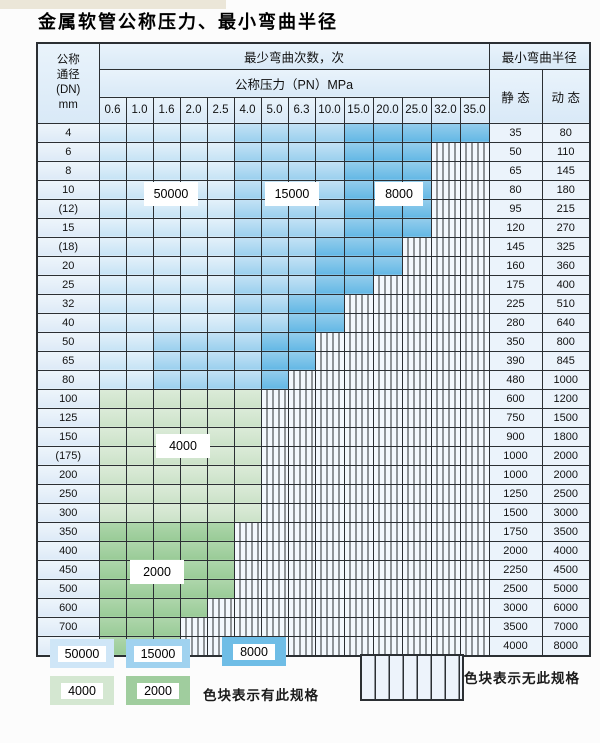  Describe the element at coordinates (399, 194) in the screenshot. I see `bend-count-label-8000: 8000` at that location.